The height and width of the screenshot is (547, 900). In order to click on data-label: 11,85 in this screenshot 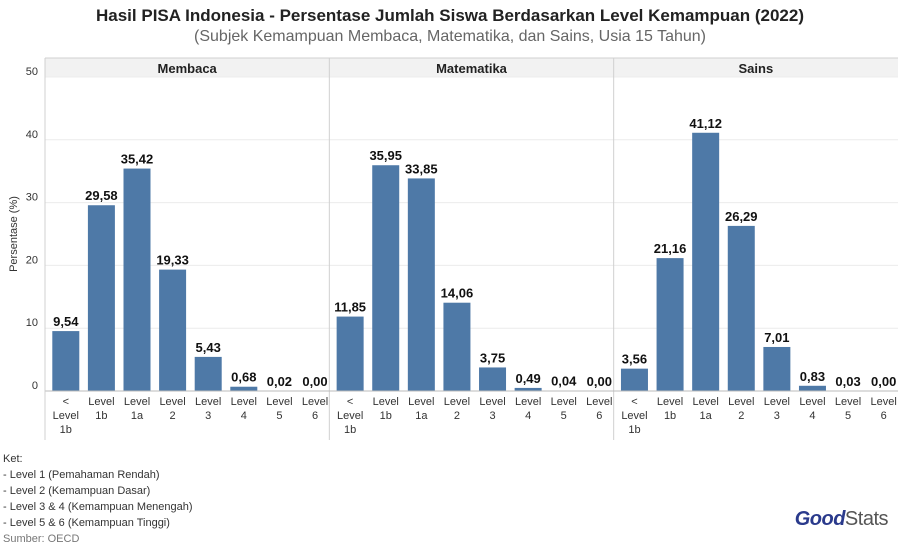, I will do `click(350, 307)`.